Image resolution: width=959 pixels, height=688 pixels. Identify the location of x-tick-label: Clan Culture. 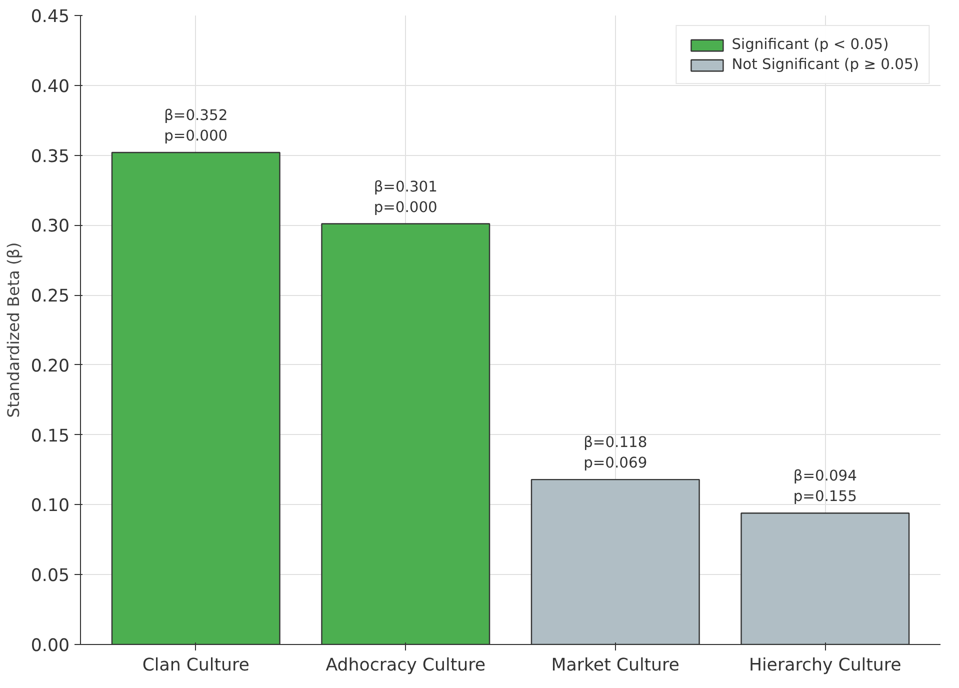
(196, 666).